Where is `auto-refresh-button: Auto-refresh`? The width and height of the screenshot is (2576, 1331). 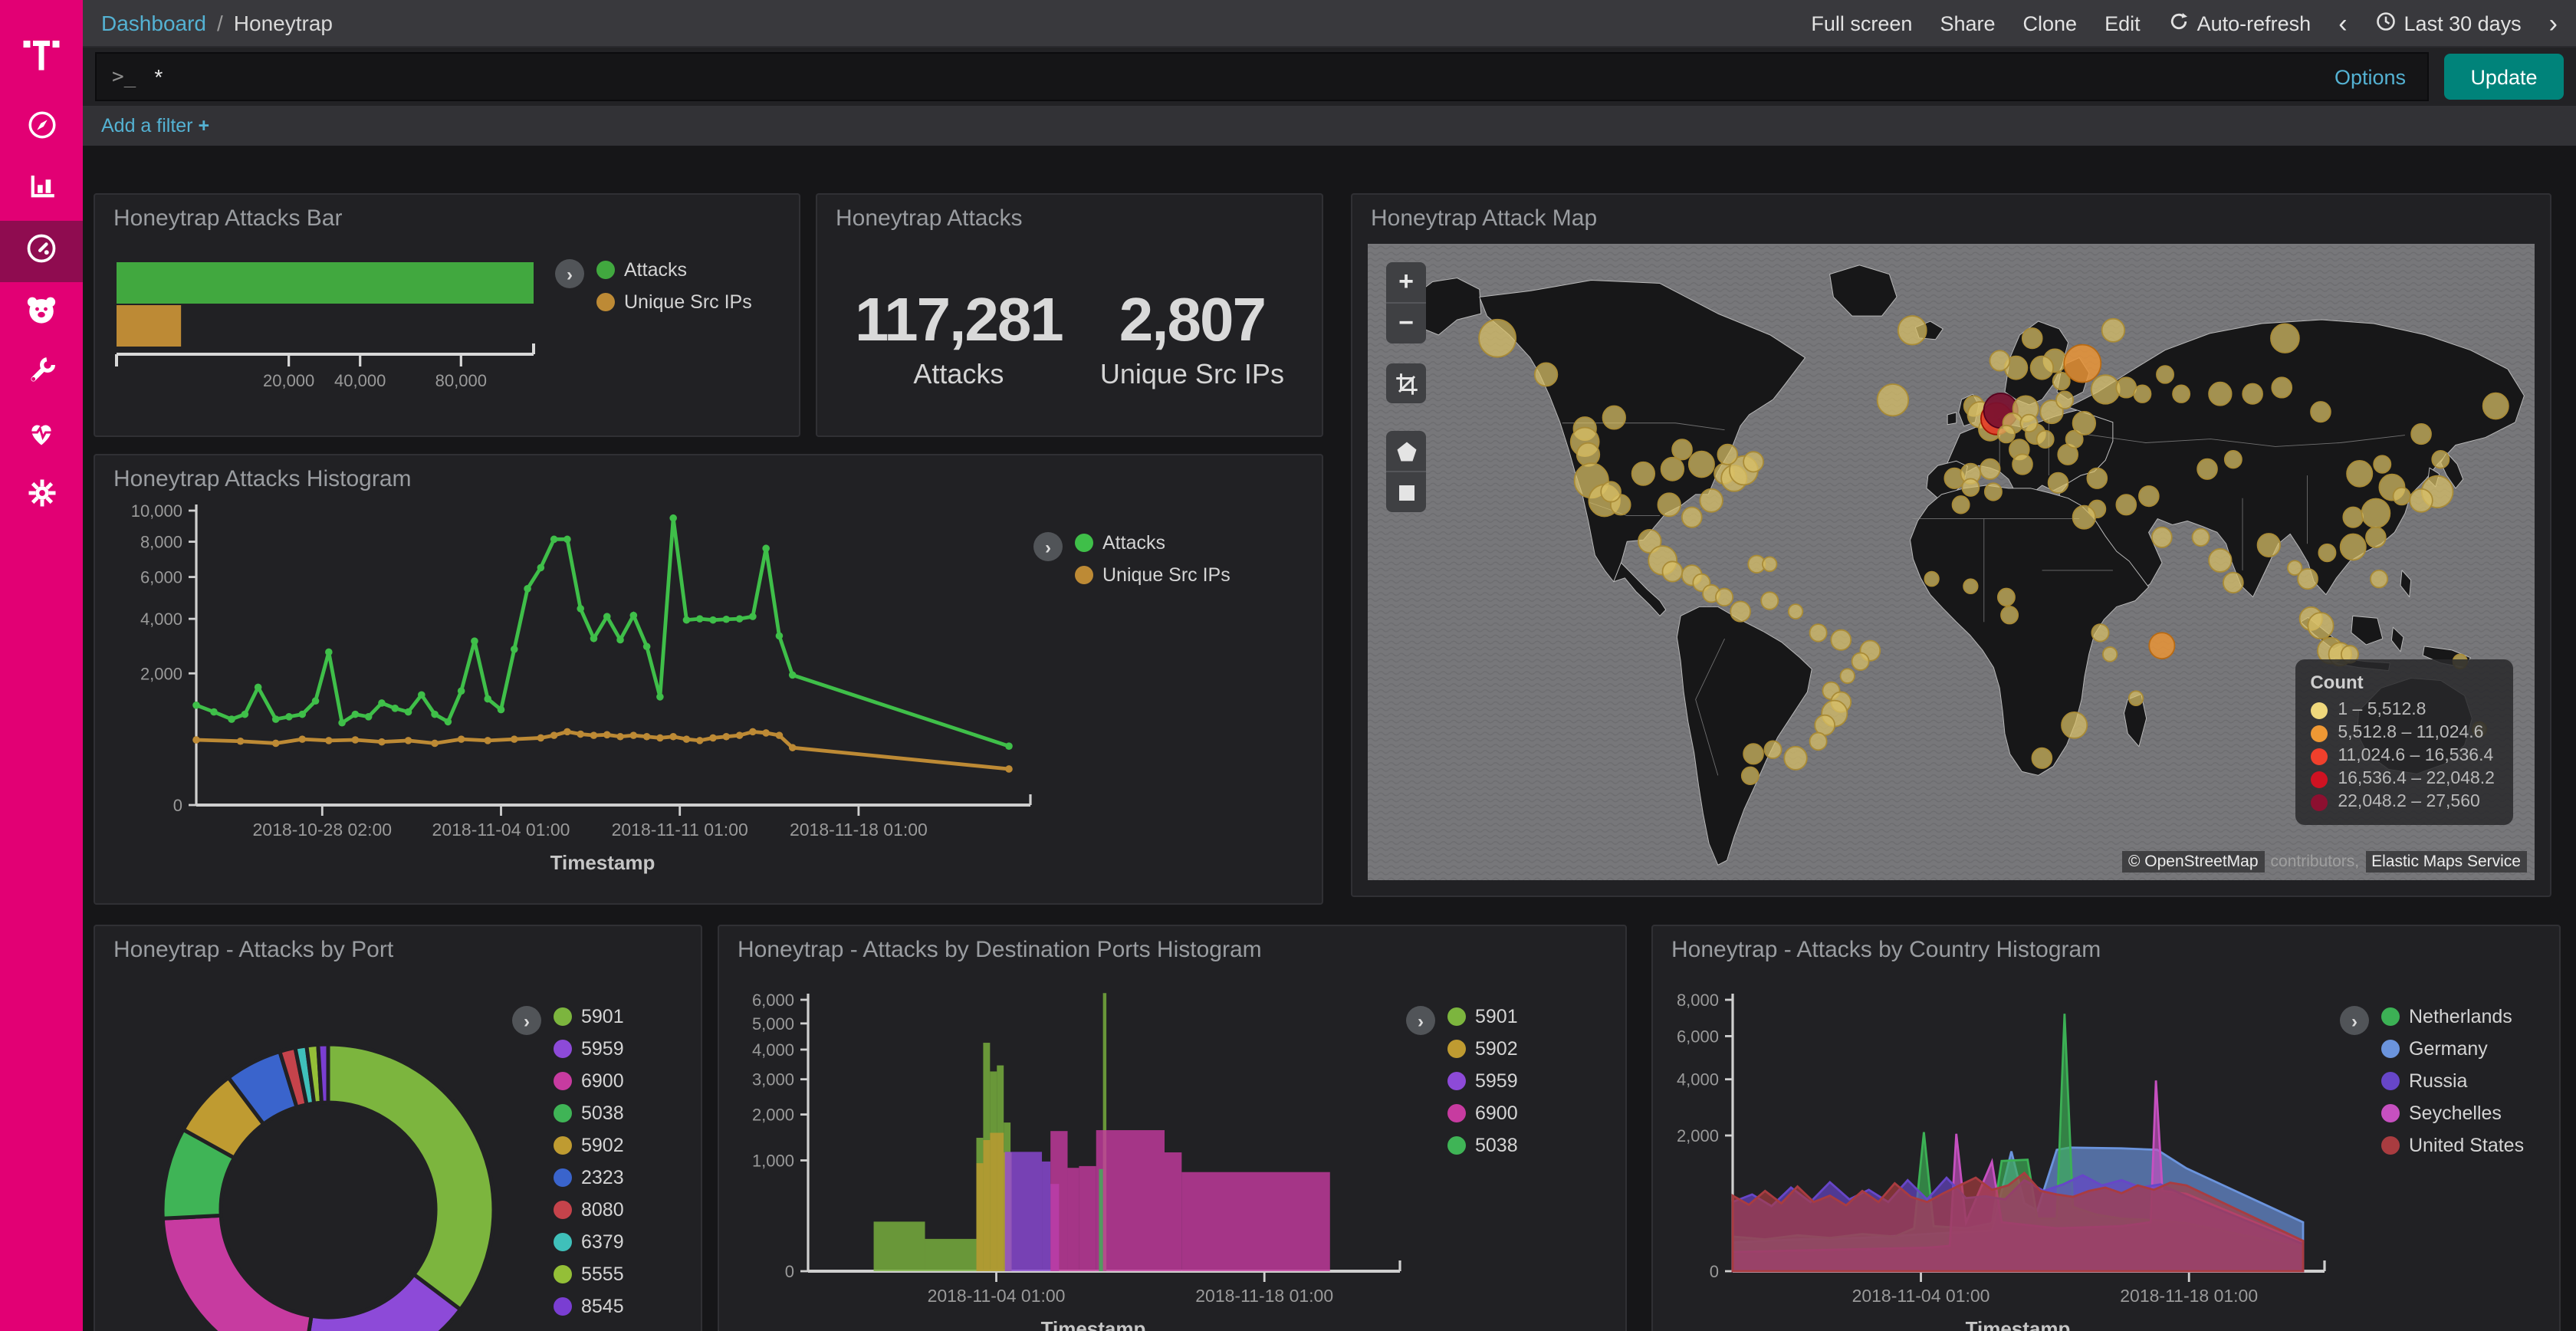
auto-refresh-button: Auto-refresh is located at coordinates (2239, 23).